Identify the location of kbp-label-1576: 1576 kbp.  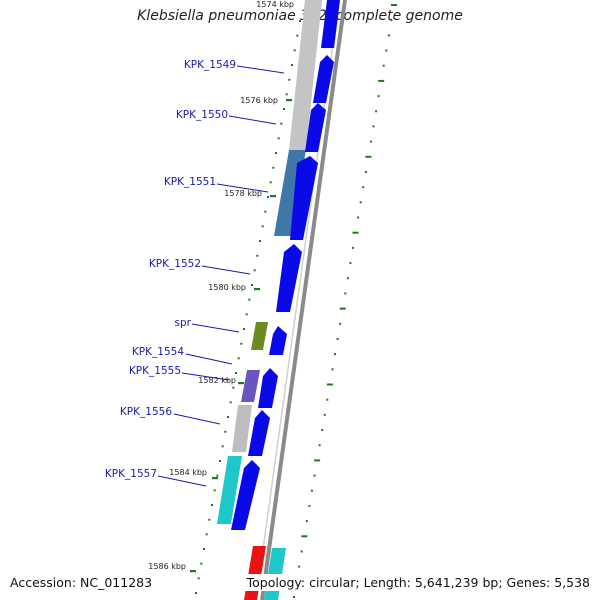
(259, 100).